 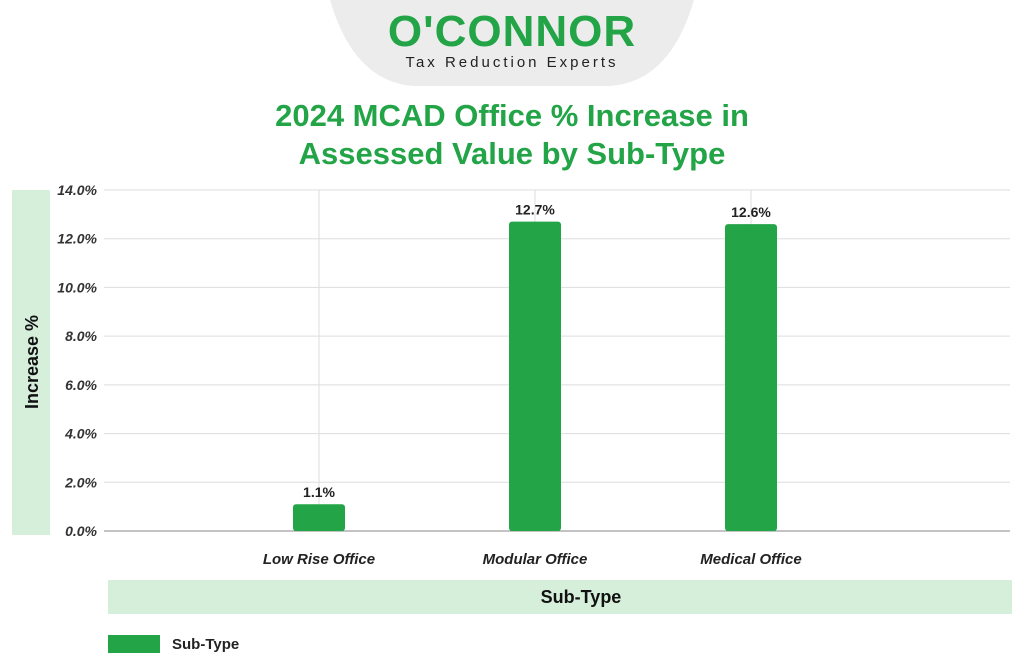 I want to click on y-tick-label: 10.0%, so click(x=77, y=287).